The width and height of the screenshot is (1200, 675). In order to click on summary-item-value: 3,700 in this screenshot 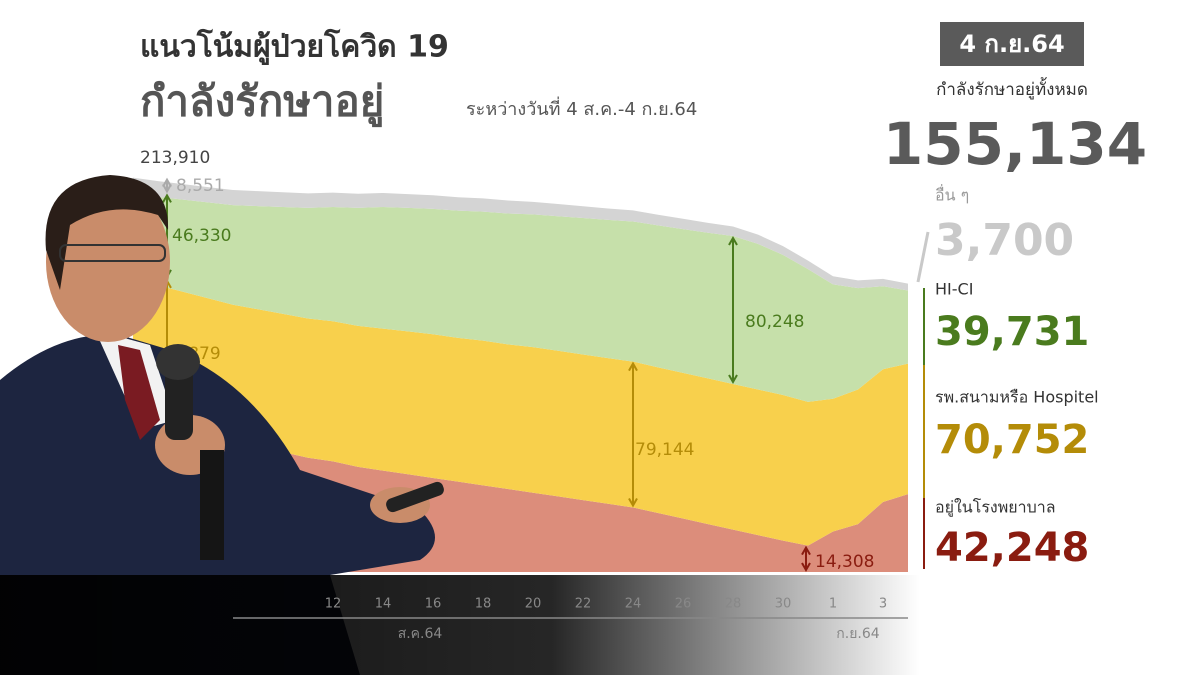, I will do `click(1004, 240)`.